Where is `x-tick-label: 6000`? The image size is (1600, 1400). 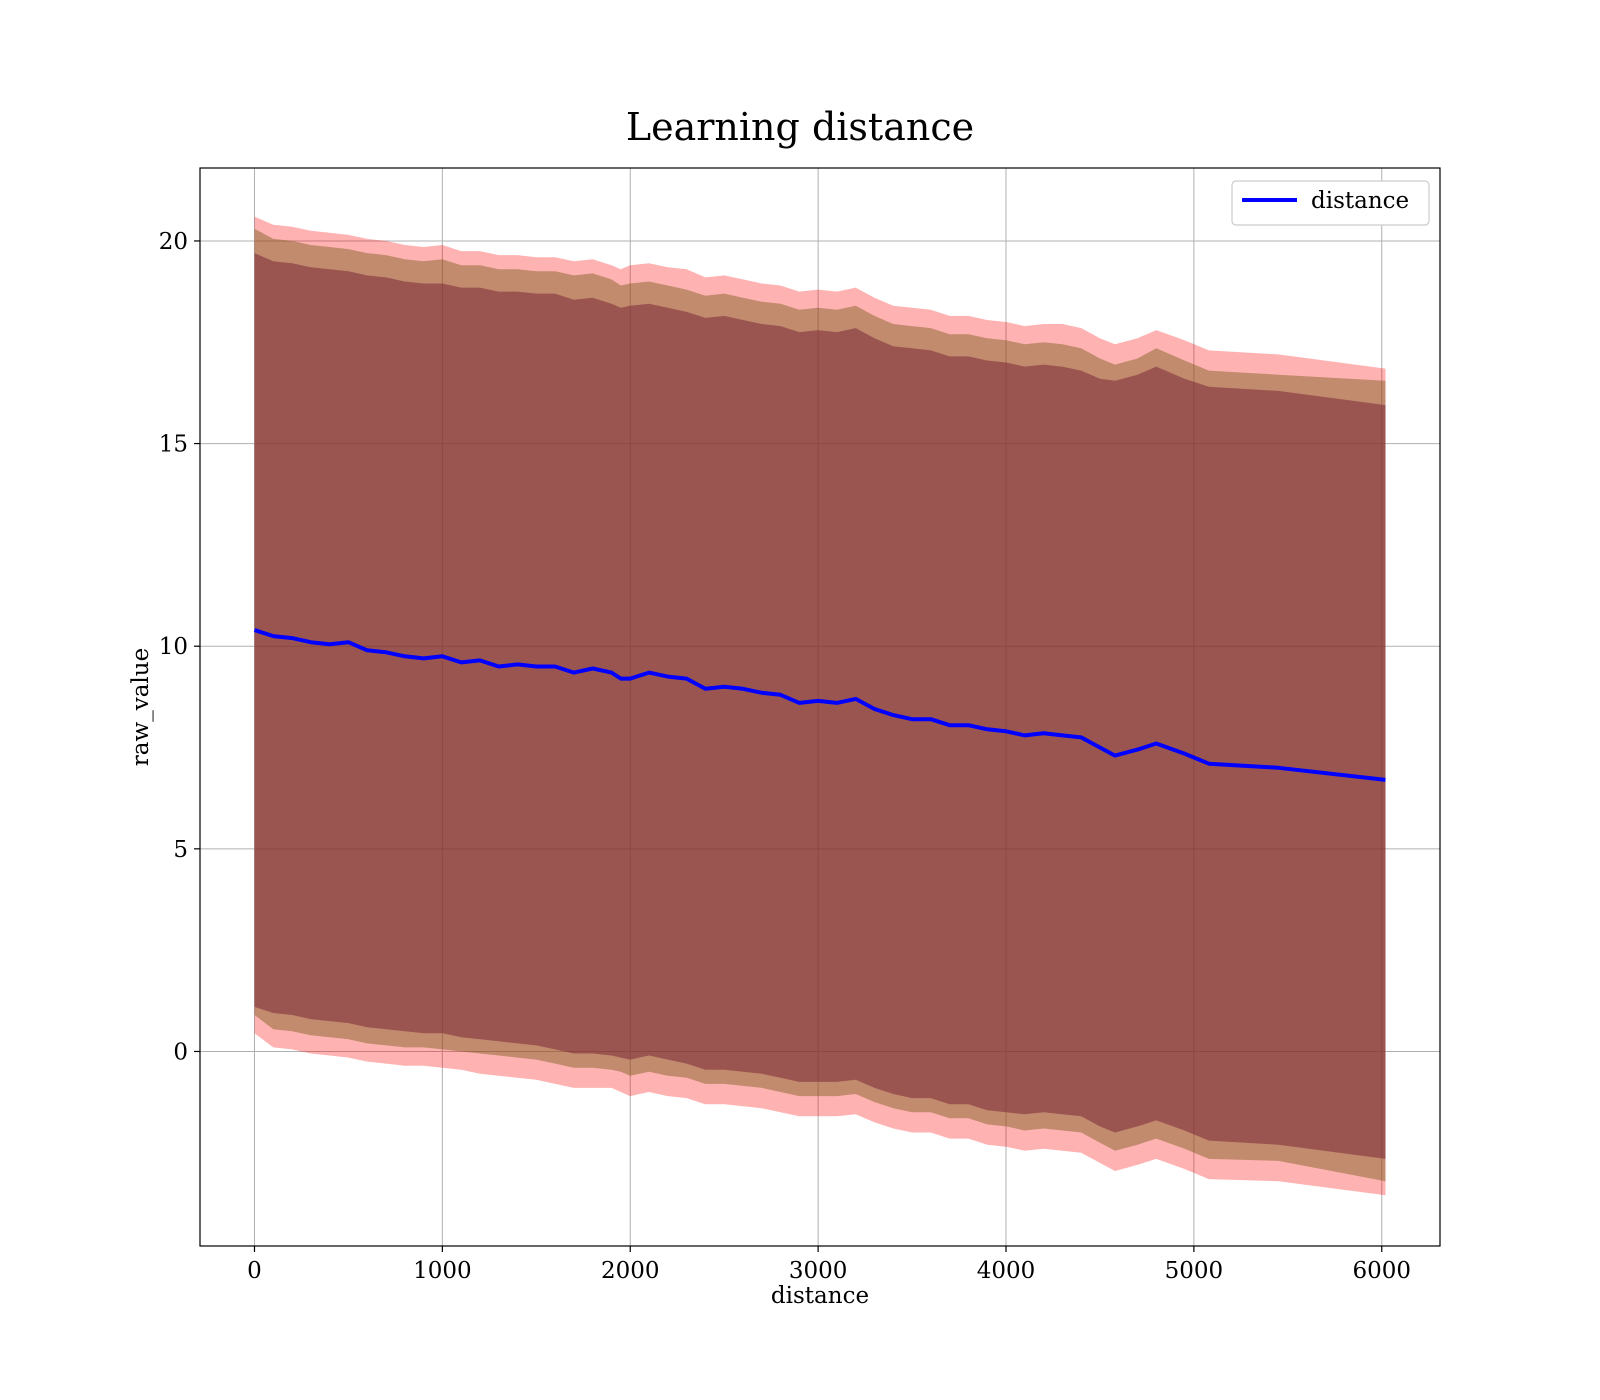
x-tick-label: 6000 is located at coordinates (1381, 1271).